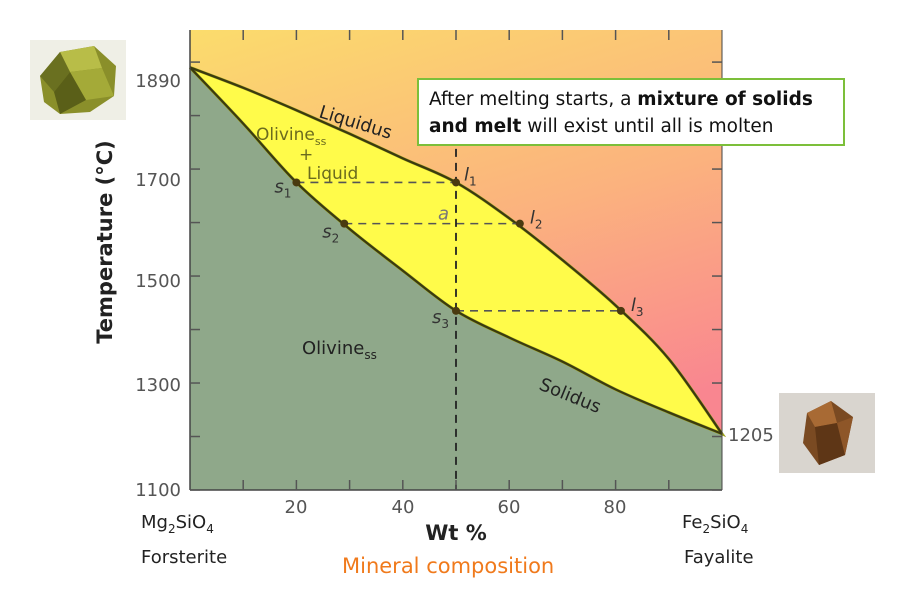 This screenshot has height=594, width=908. I want to click on forsterite-crystal-image, so click(78, 80).